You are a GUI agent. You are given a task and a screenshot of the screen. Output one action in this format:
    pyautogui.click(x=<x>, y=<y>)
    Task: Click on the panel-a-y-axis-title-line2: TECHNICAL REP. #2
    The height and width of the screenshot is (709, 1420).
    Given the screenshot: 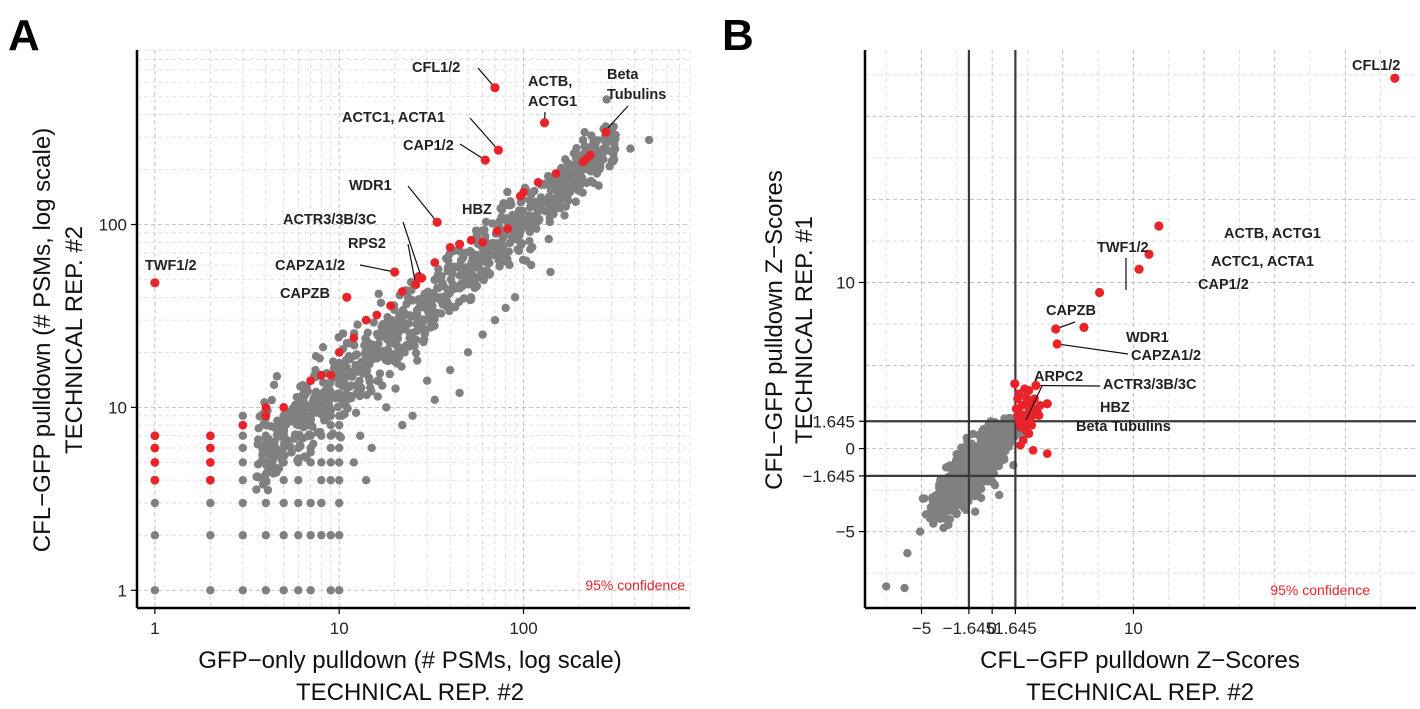 What is the action you would take?
    pyautogui.click(x=74, y=340)
    